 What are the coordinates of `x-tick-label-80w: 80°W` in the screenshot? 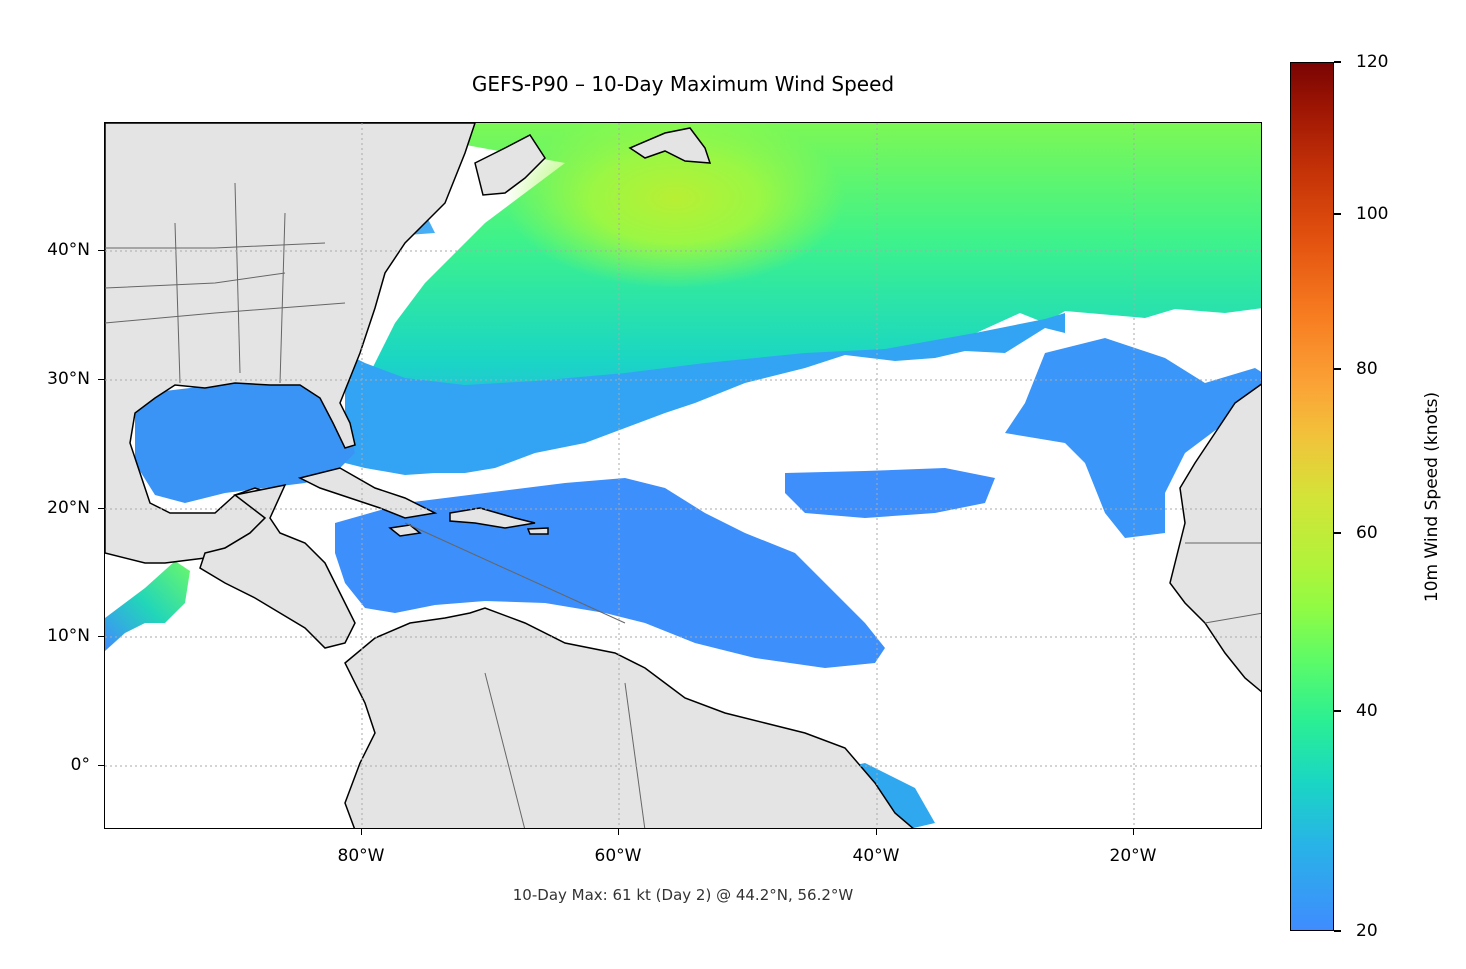 It's located at (361, 856).